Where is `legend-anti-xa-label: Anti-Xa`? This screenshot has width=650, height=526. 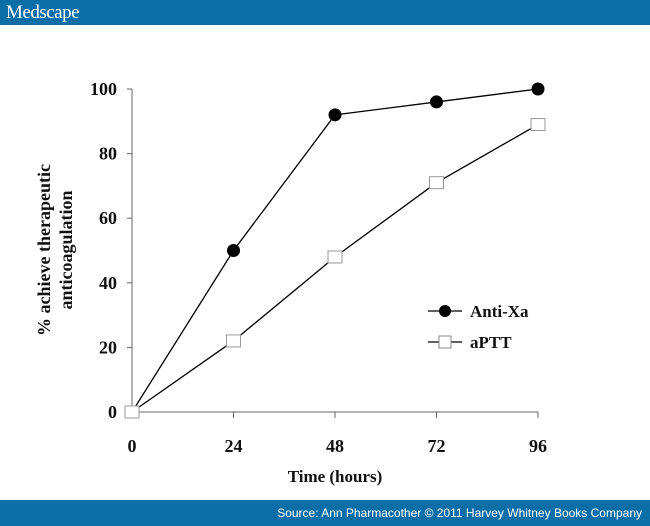
legend-anti-xa-label: Anti-Xa is located at coordinates (499, 311).